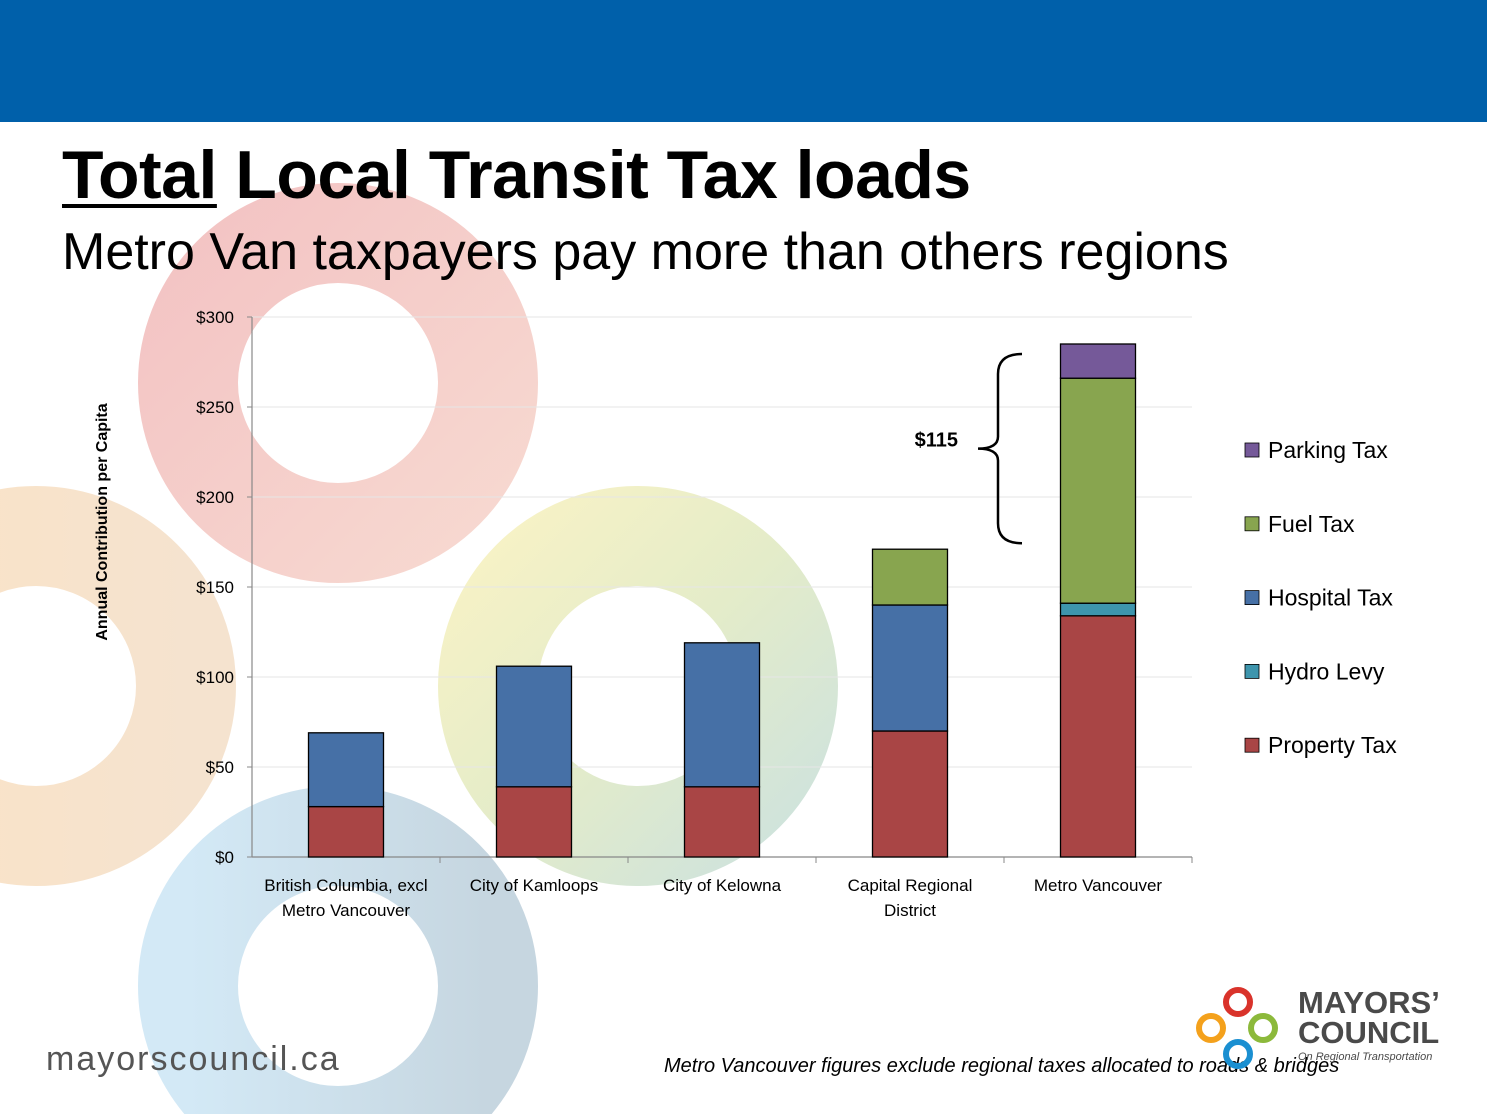  Describe the element at coordinates (102, 521) in the screenshot. I see `y-axis-label: Annual Contribution per Capita` at that location.